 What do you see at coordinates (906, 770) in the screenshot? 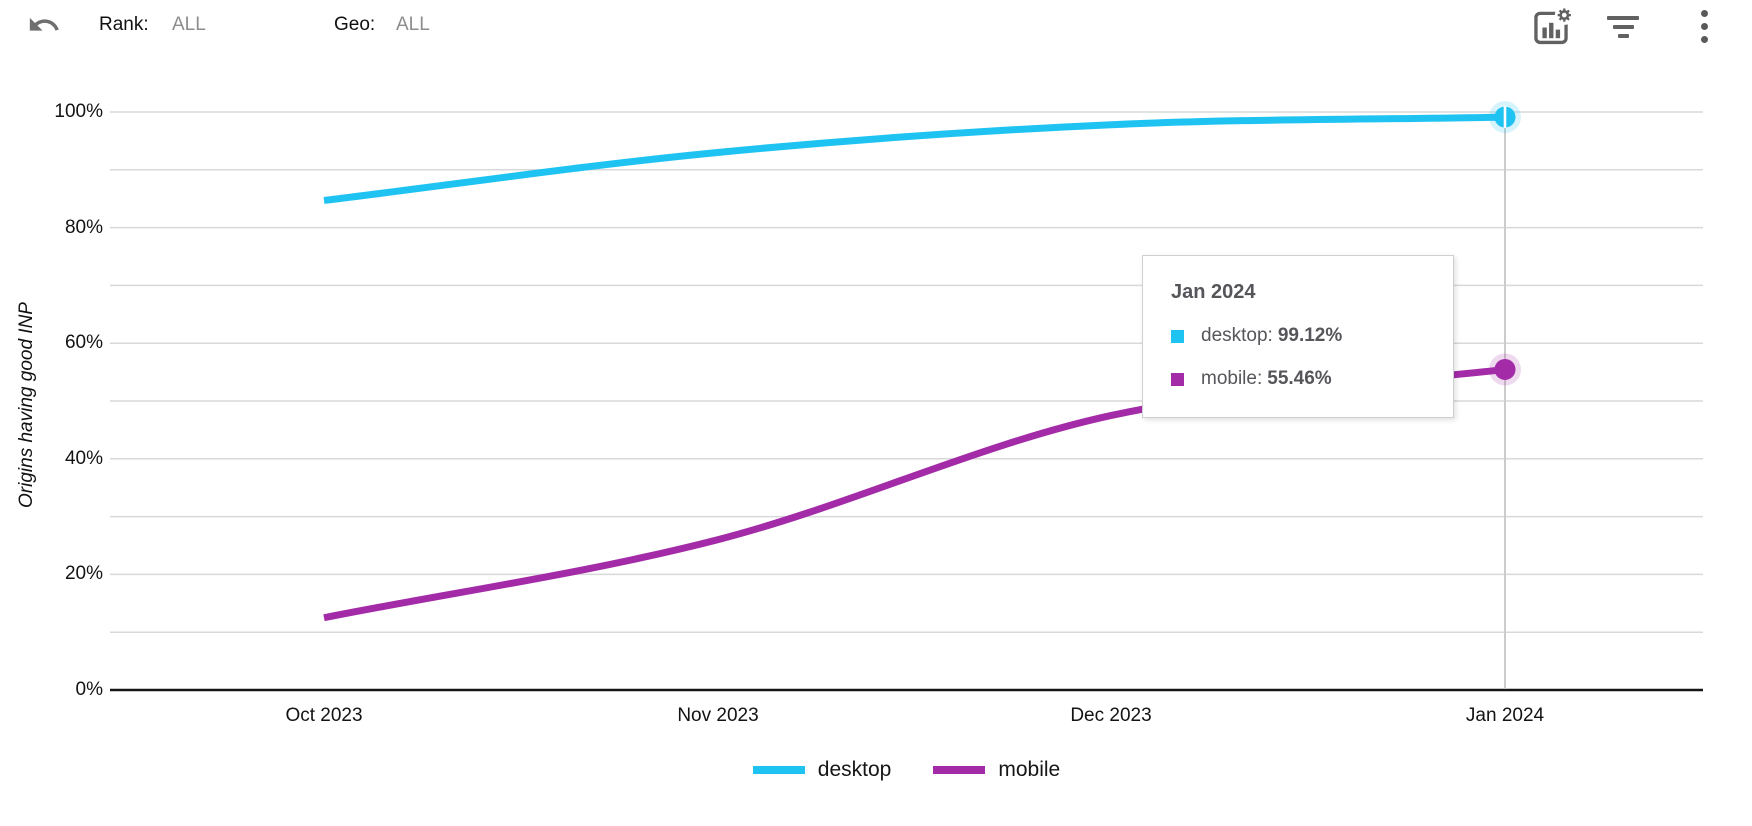
I see `chart-legend: desktop mobile` at bounding box center [906, 770].